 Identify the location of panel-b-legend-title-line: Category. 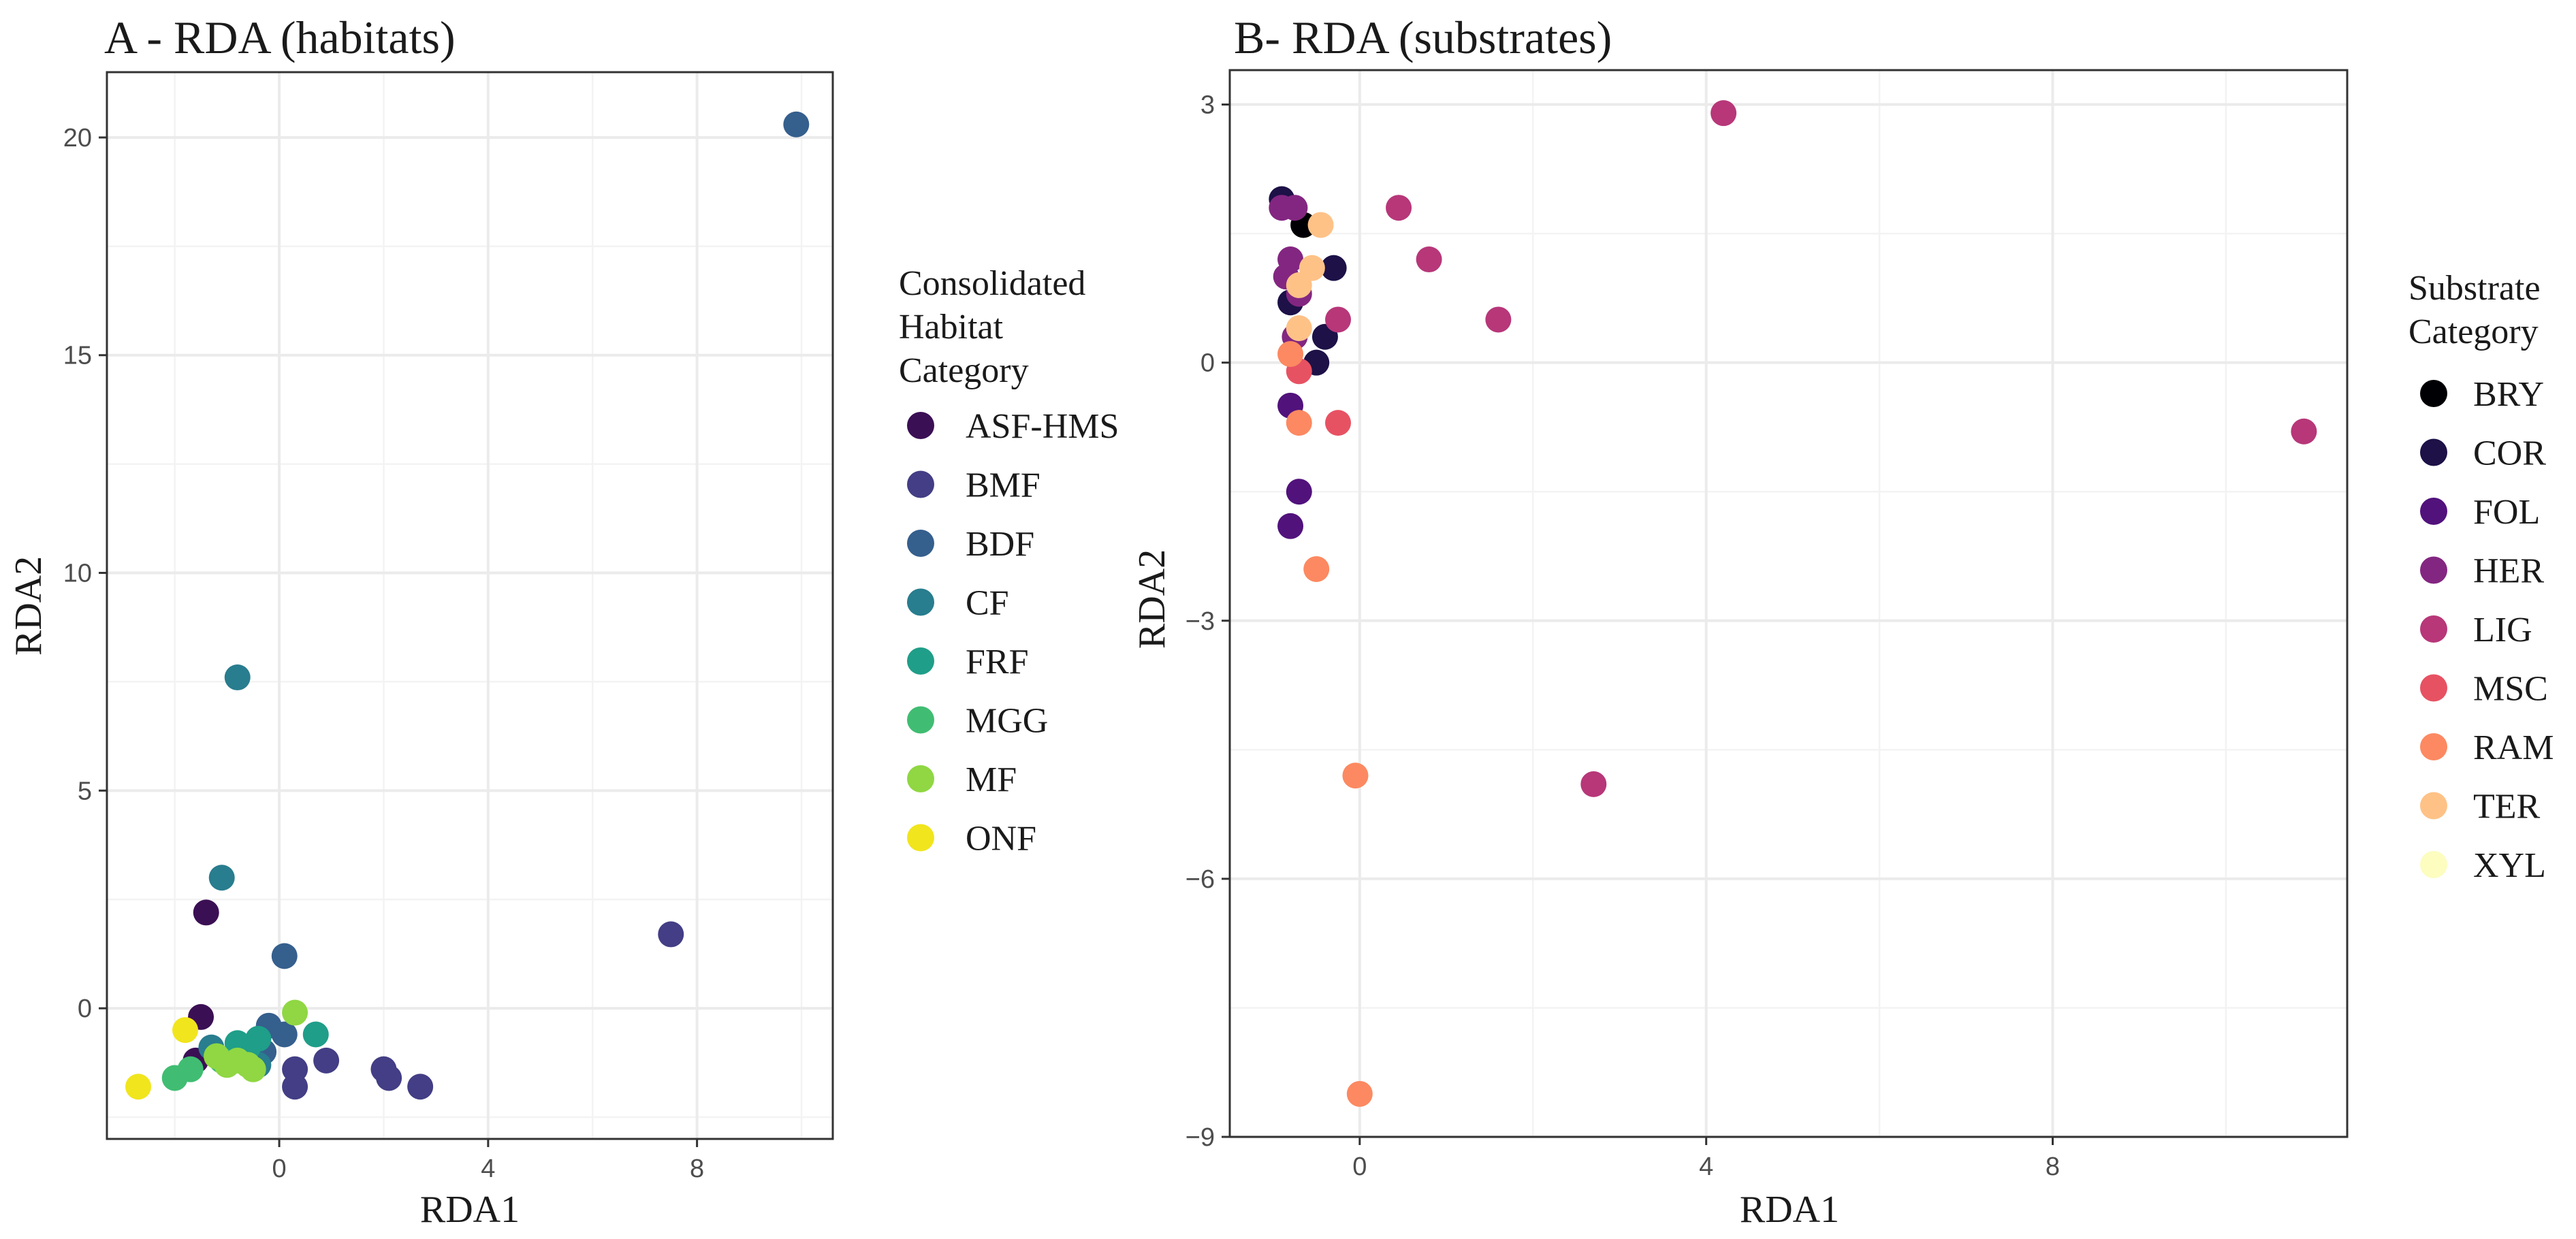
(2473, 331).